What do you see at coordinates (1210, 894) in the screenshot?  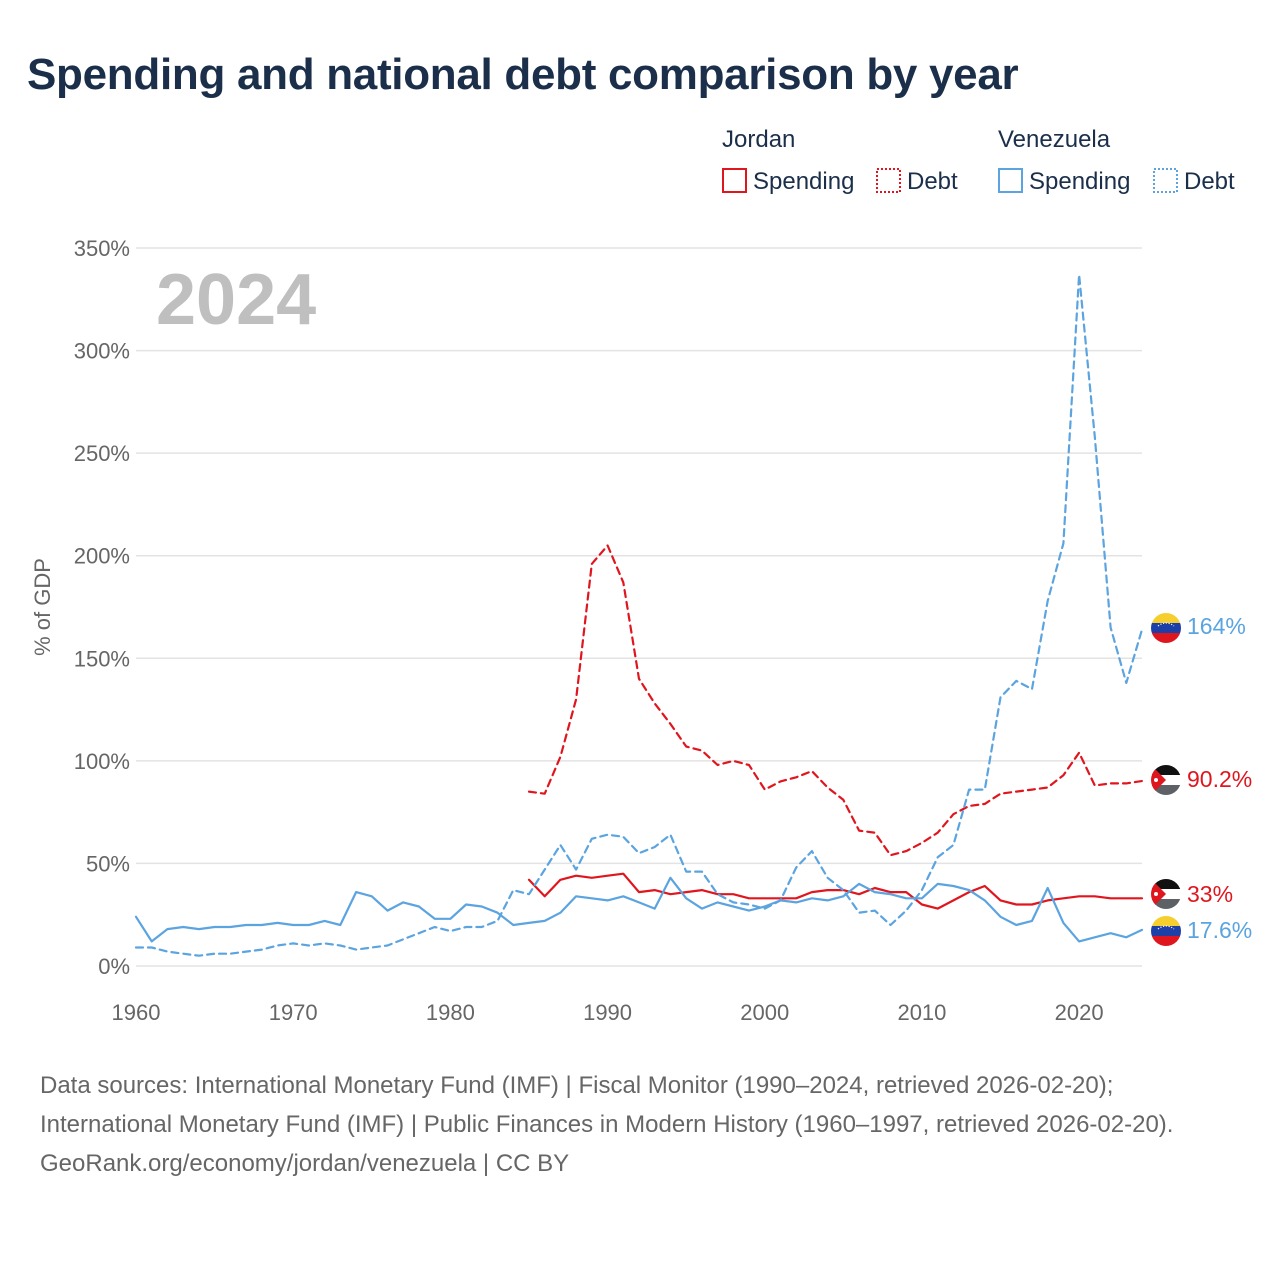 I see `end-label-jordan-spending: 33%` at bounding box center [1210, 894].